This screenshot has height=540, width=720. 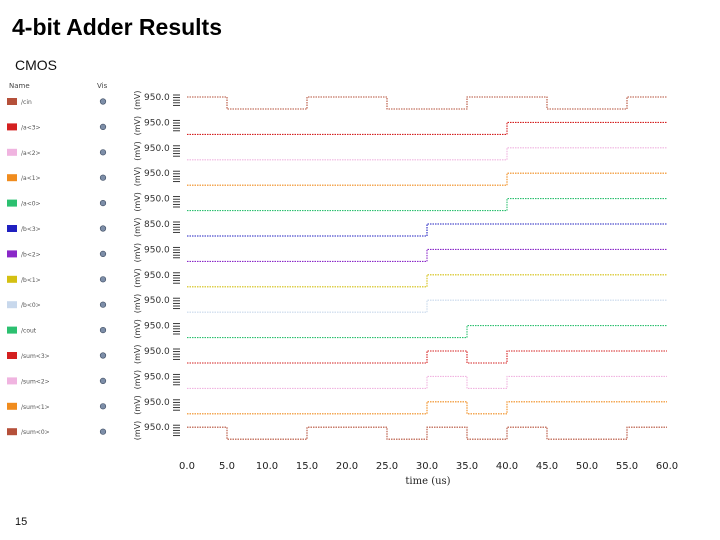 What do you see at coordinates (36, 65) in the screenshot?
I see `slide-subtitle: CMOS` at bounding box center [36, 65].